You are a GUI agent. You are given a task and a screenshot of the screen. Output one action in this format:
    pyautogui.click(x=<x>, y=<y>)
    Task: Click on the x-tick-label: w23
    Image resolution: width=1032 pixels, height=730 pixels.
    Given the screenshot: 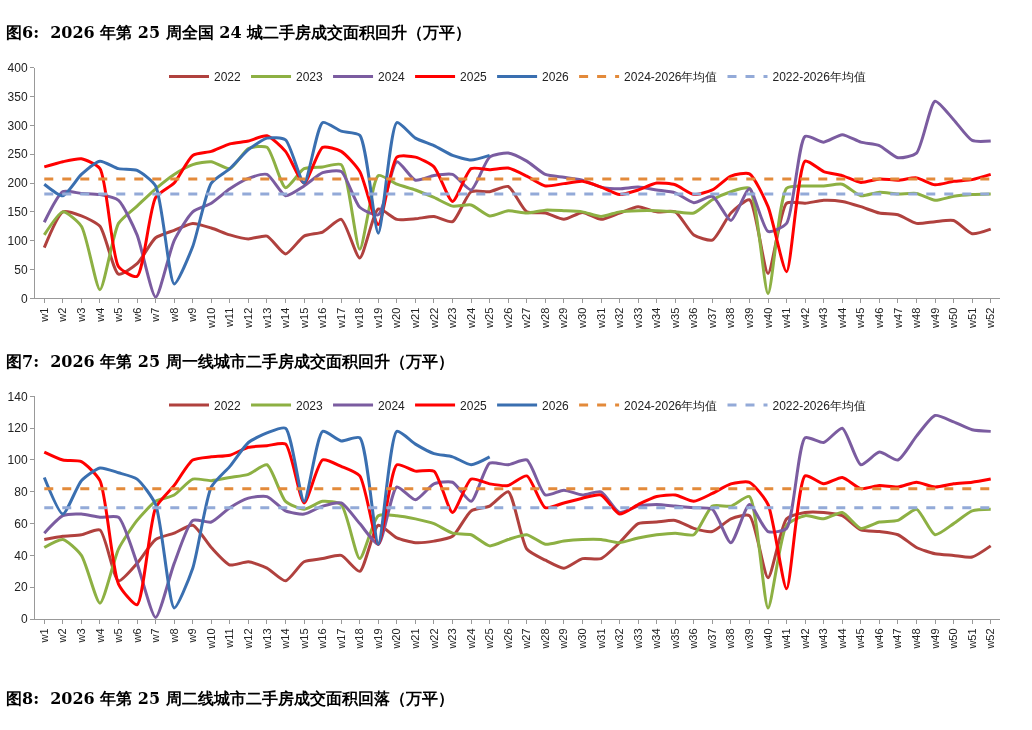 What is the action you would take?
    pyautogui.click(x=452, y=639)
    